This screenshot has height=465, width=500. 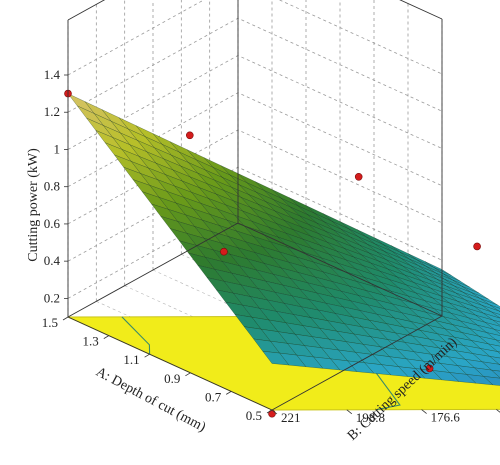 I want to click on x-tick-label: 0.9, so click(x=172, y=378).